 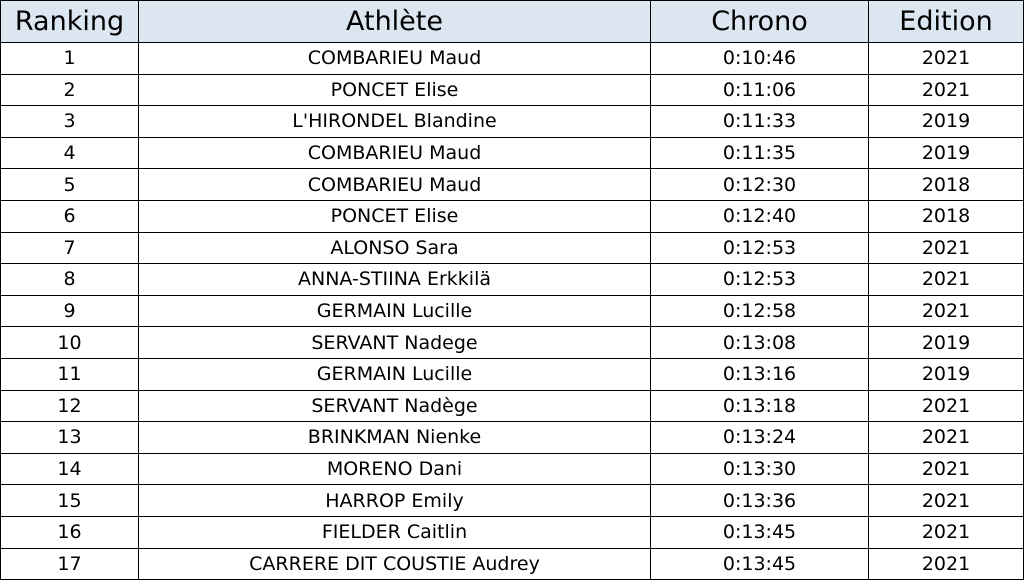 What do you see at coordinates (69, 153) in the screenshot?
I see `rank-cell: 4` at bounding box center [69, 153].